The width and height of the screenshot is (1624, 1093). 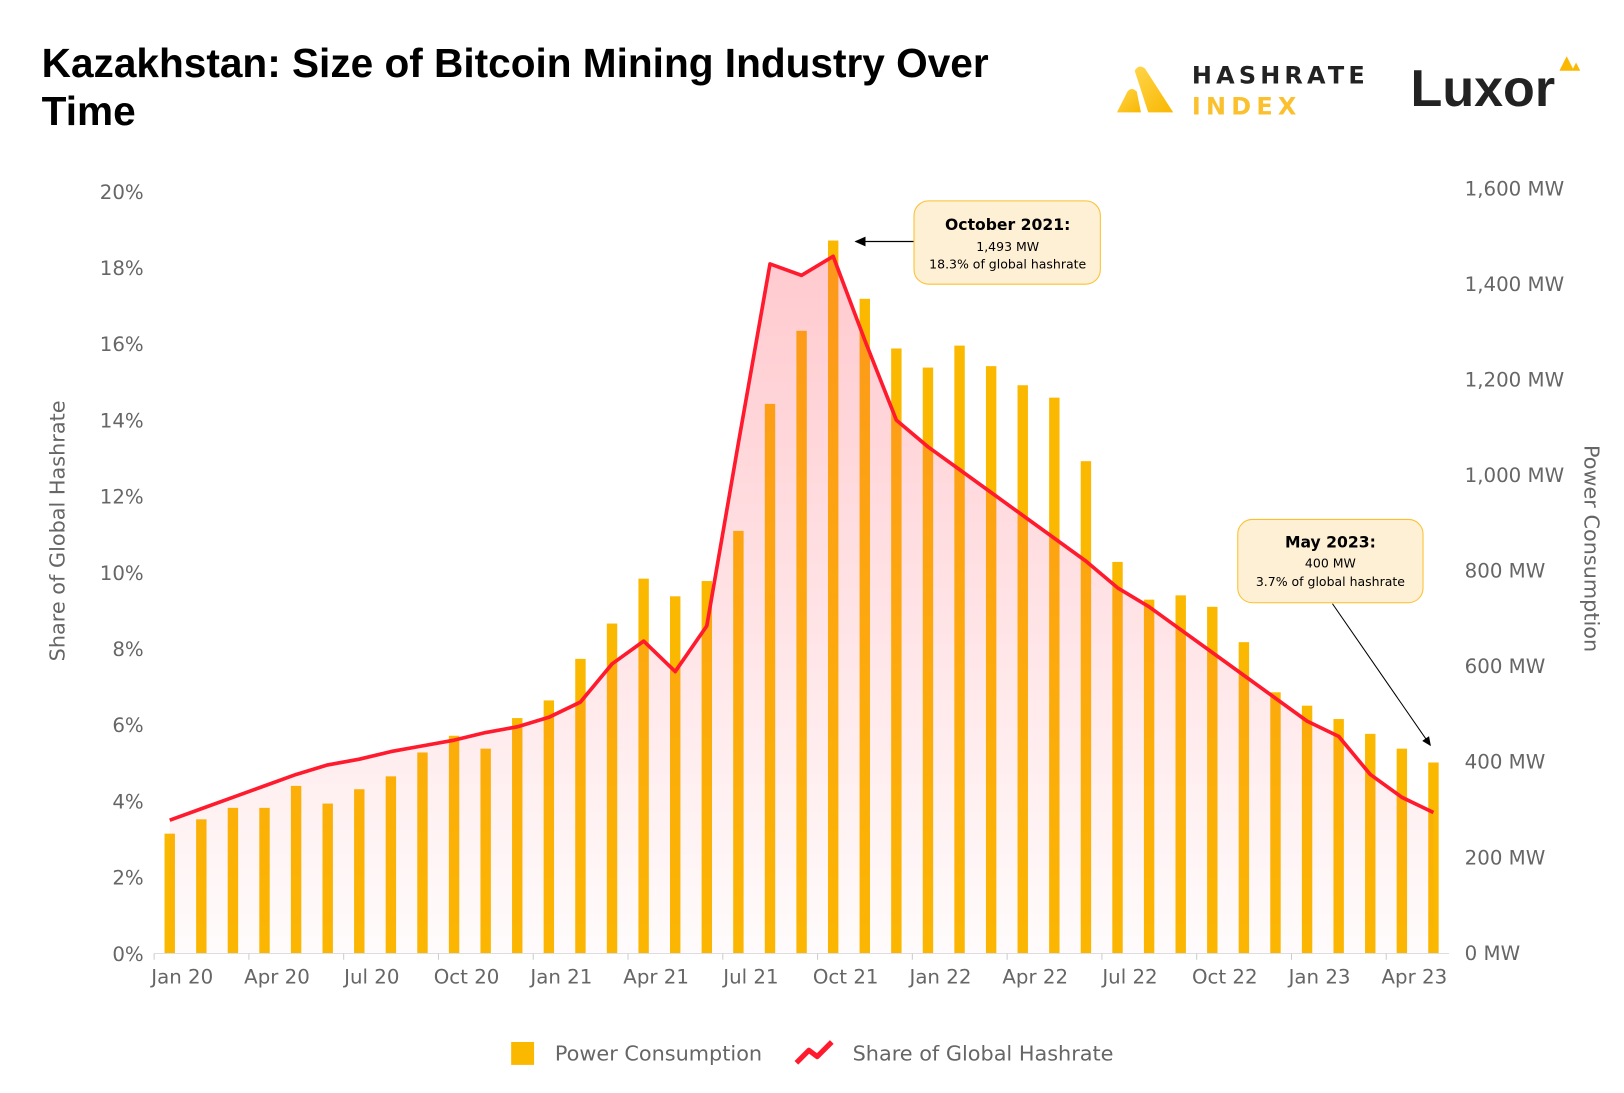 I want to click on left-tick-label: 18%, so click(x=122, y=268).